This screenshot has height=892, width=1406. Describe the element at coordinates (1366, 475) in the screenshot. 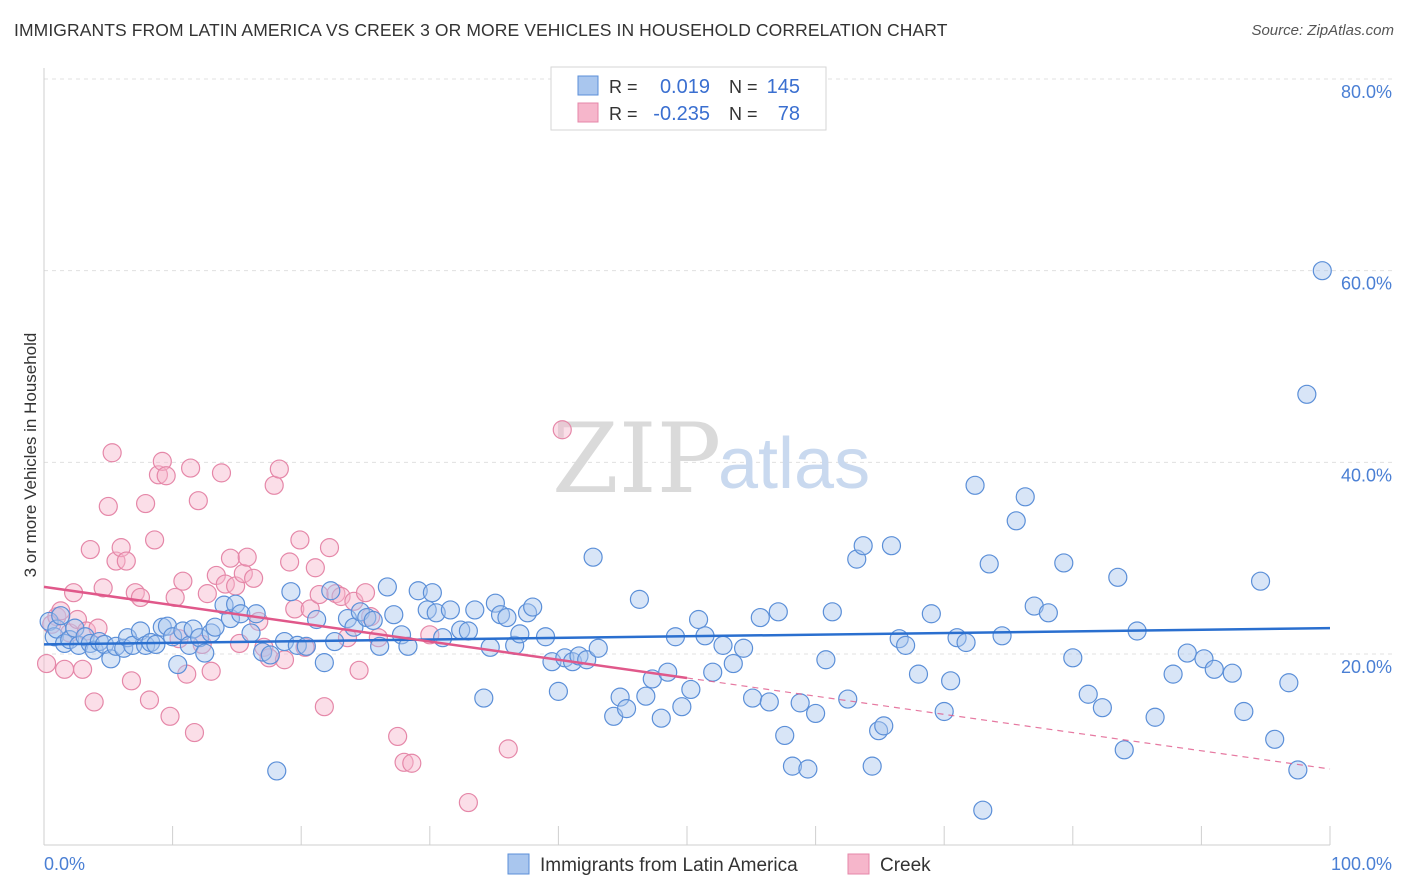

I see `y-tick-label: 40.0%` at that location.